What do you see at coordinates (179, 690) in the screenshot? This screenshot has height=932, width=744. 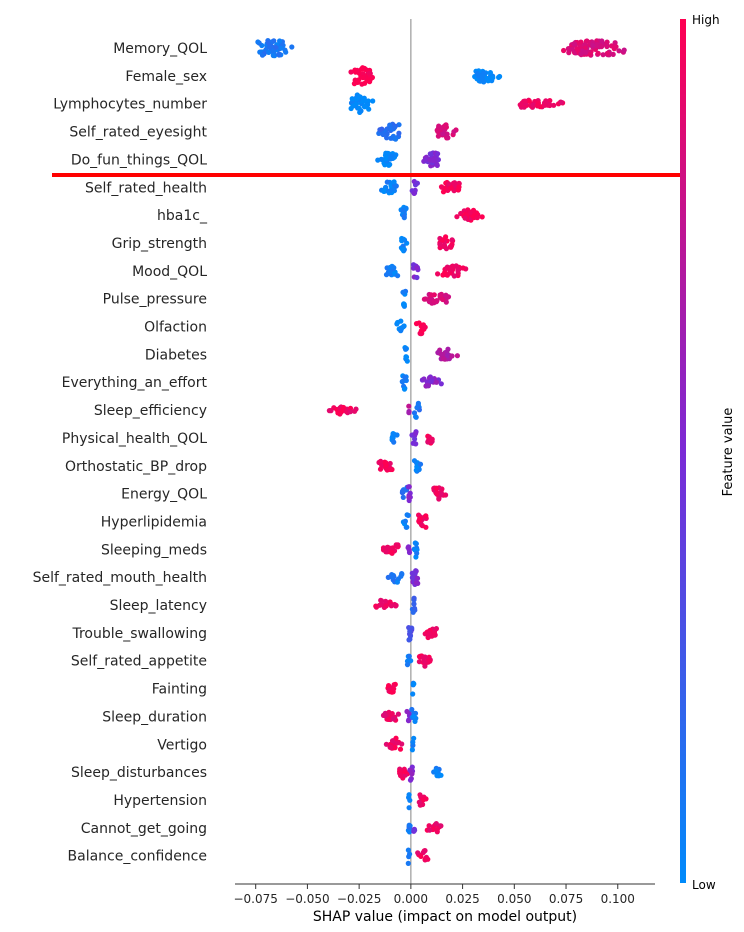 I see `feature-label: Fainting` at bounding box center [179, 690].